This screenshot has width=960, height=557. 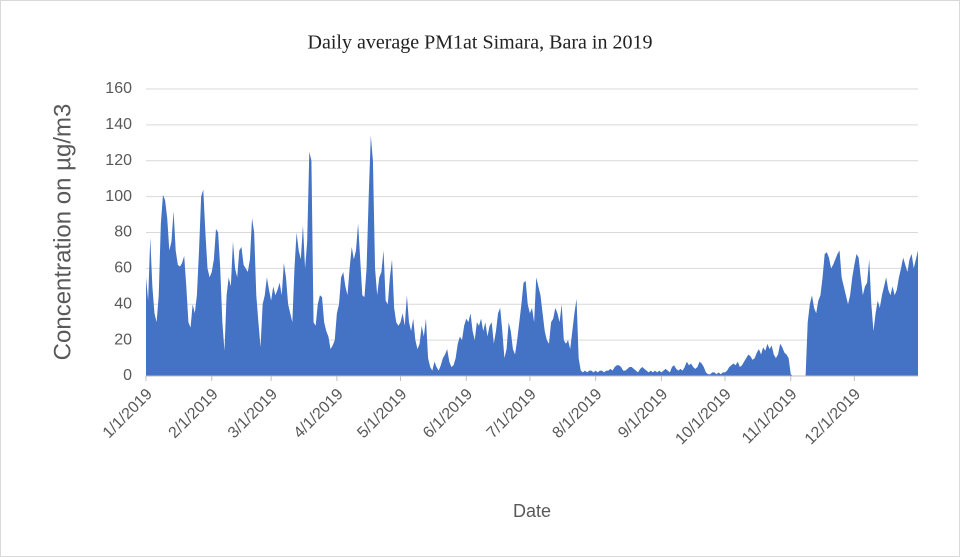 I want to click on y-tick-label: 40, so click(x=123, y=303).